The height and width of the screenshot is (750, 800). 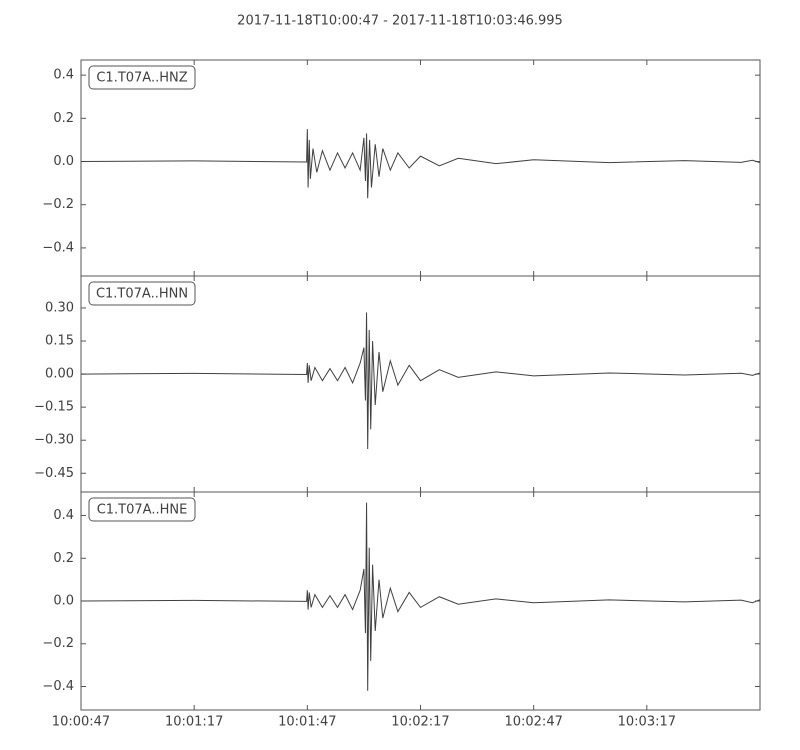 What do you see at coordinates (59, 374) in the screenshot?
I see `y-tick-label: 0.00` at bounding box center [59, 374].